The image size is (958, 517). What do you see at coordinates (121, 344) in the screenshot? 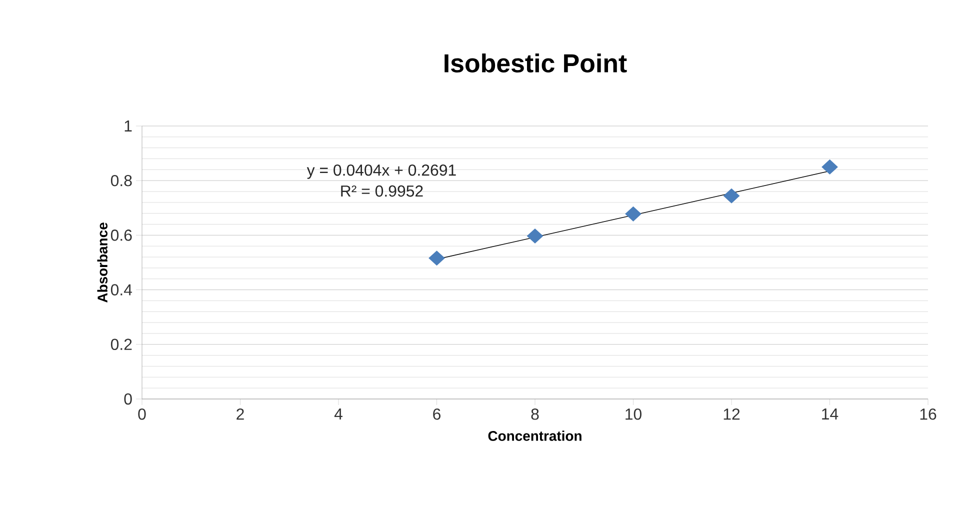
I see `y-tick-label: 0.2` at bounding box center [121, 344].